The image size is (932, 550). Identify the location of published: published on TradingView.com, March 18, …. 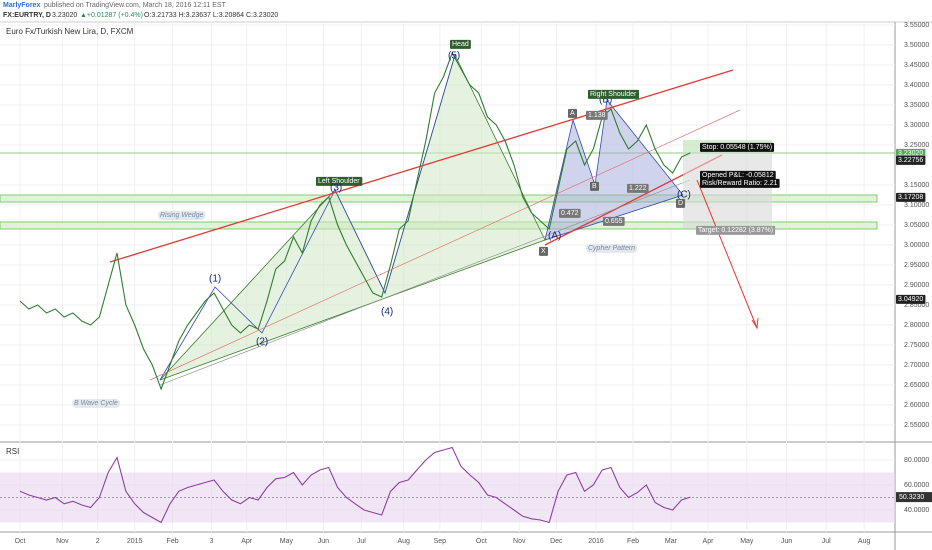
(135, 5).